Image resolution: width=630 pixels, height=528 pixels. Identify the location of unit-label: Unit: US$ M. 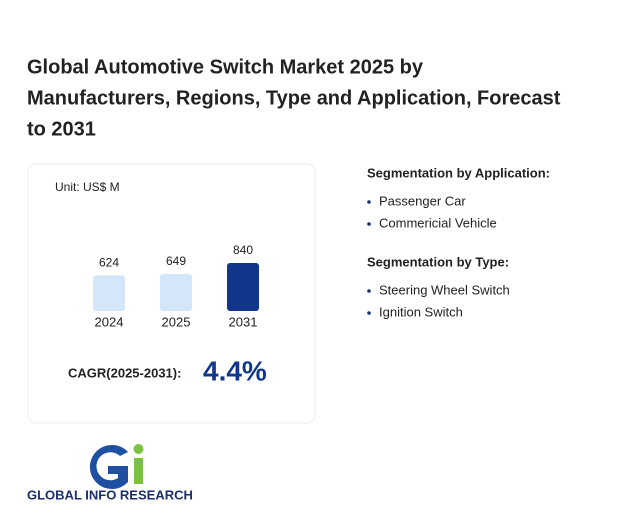
(87, 187).